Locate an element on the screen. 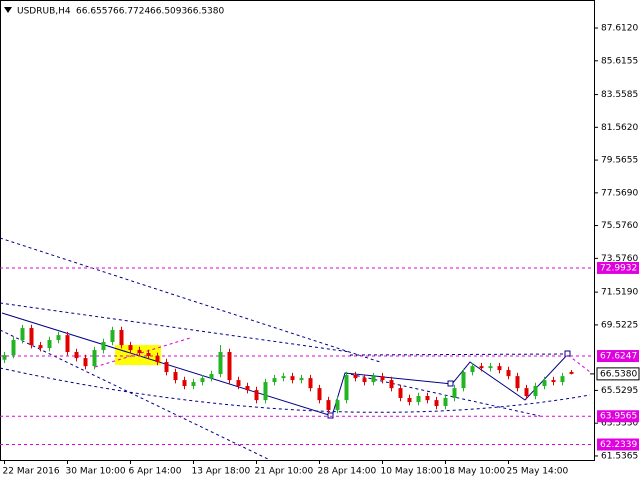  y-tick-label: 77.5690 is located at coordinates (619, 193).